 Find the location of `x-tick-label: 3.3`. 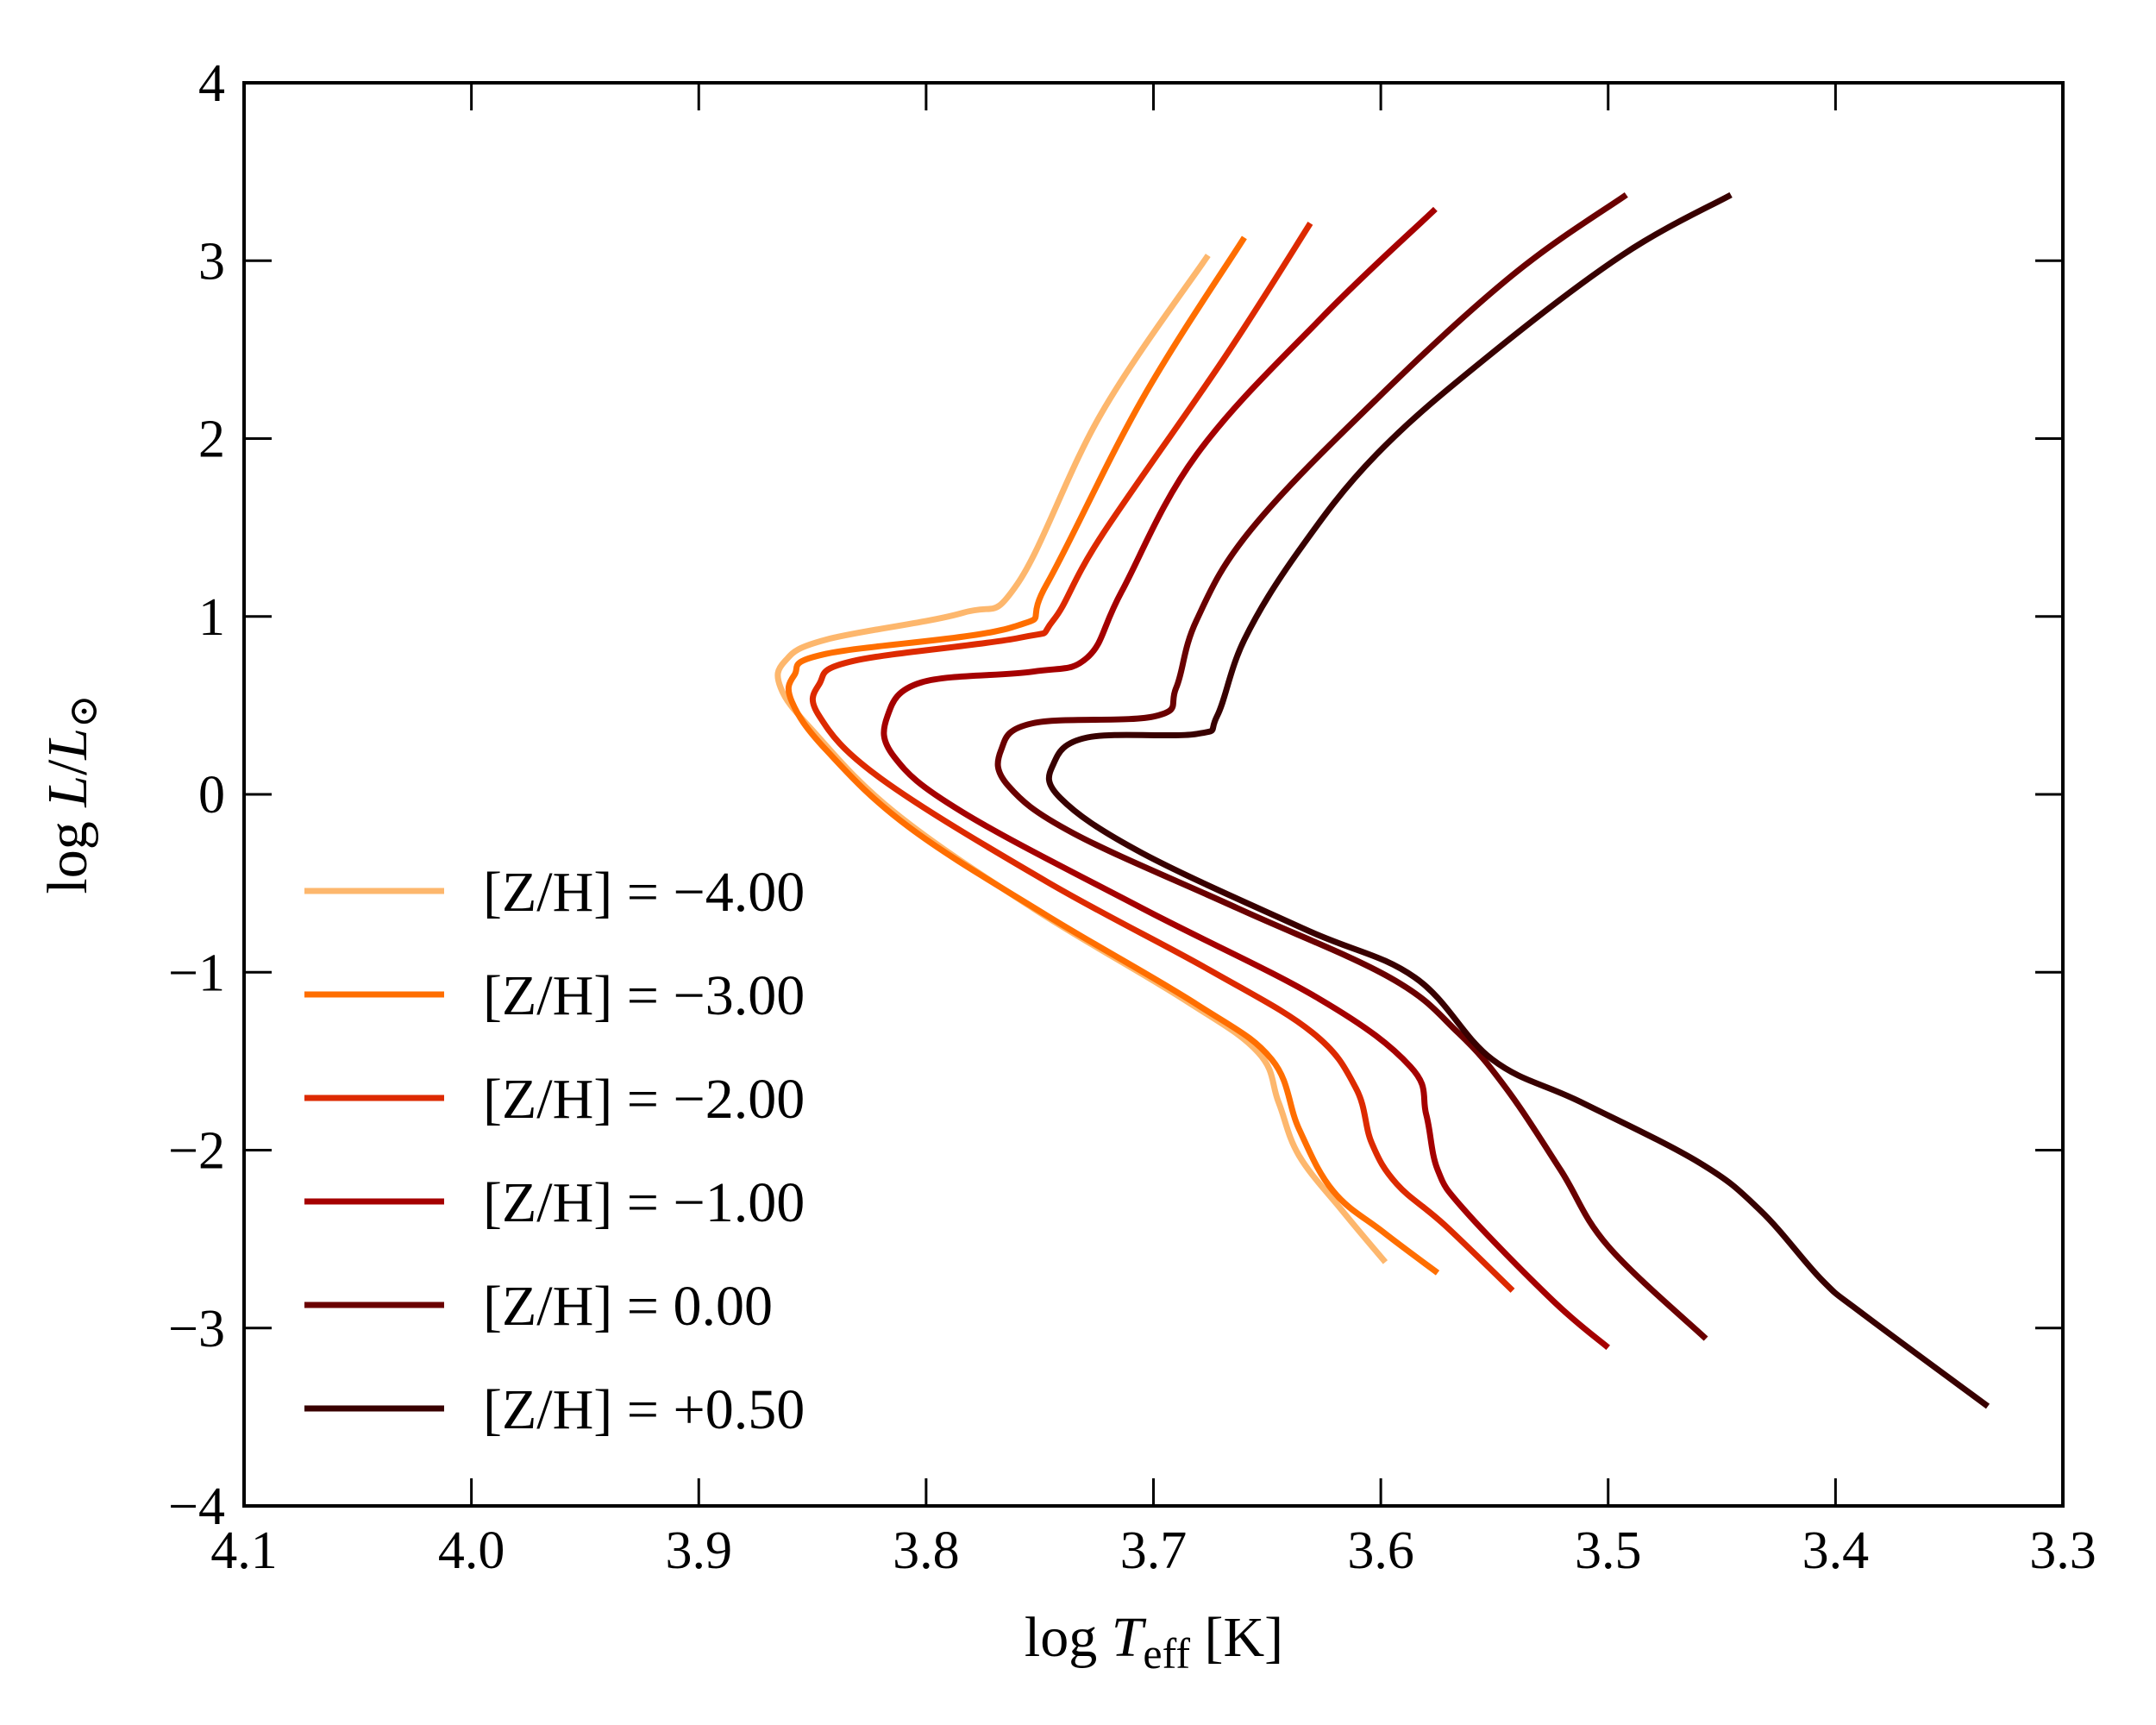

x-tick-label: 3.3 is located at coordinates (2062, 1551).